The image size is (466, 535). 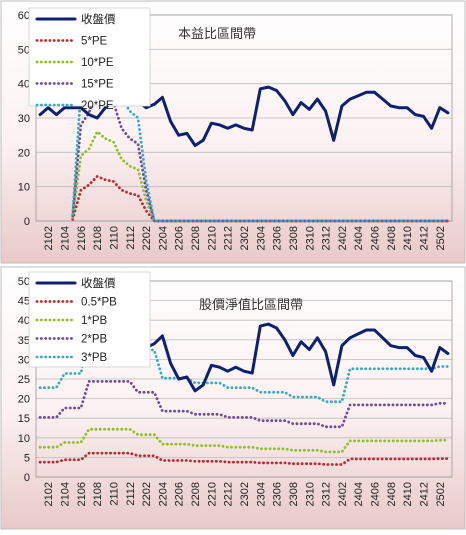 I want to click on legend-label: 2*PB, so click(x=94, y=340).